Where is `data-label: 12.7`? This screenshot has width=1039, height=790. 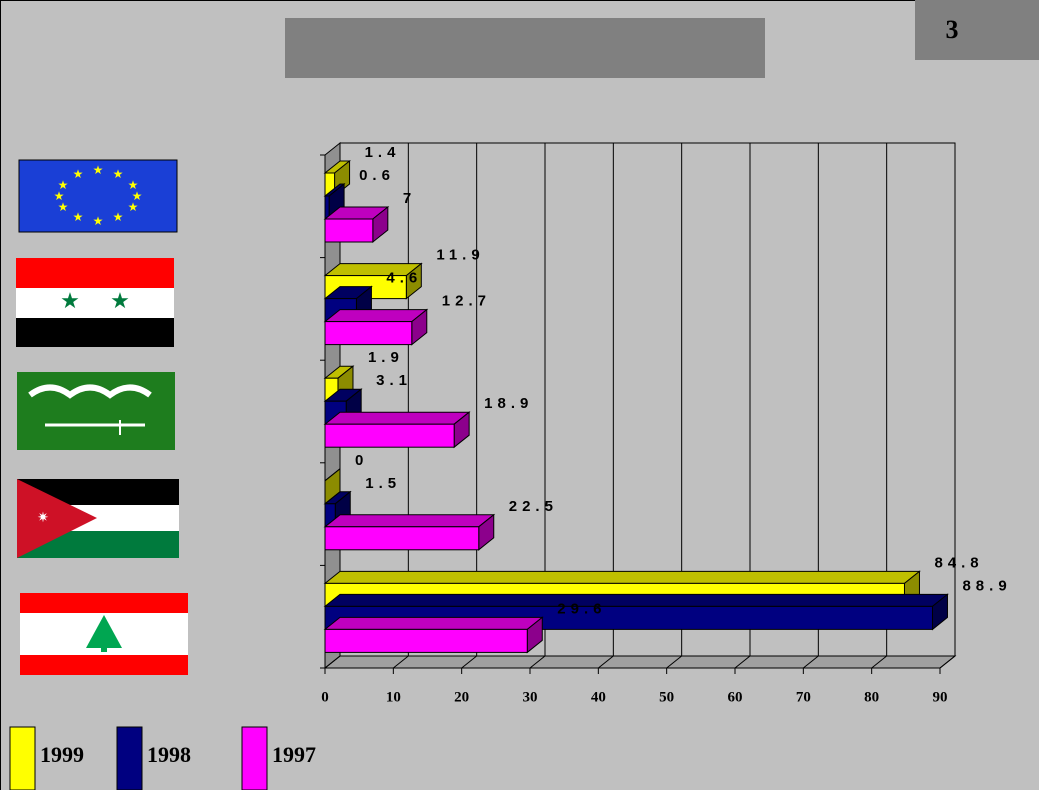 data-label: 12.7 is located at coordinates (466, 301).